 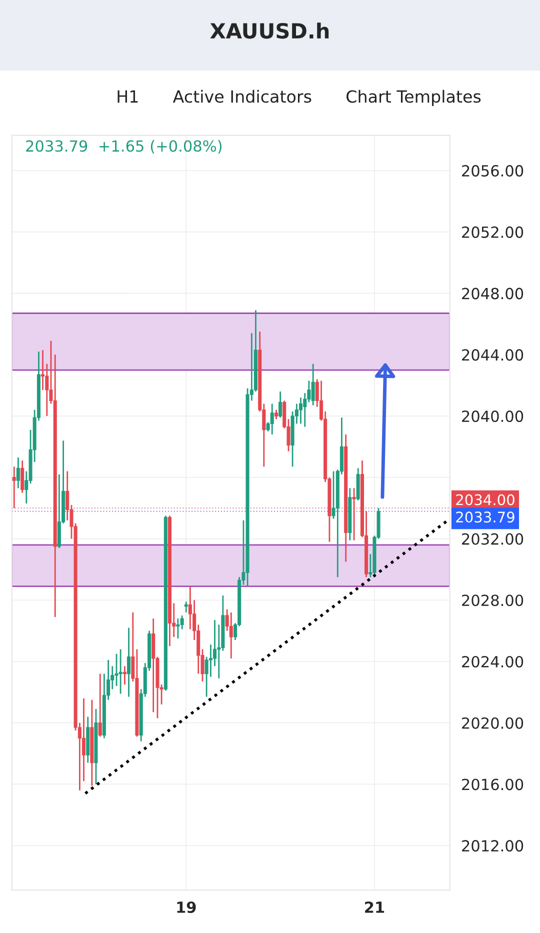 I want to click on y-tick-label: 2048.00, so click(x=493, y=294).